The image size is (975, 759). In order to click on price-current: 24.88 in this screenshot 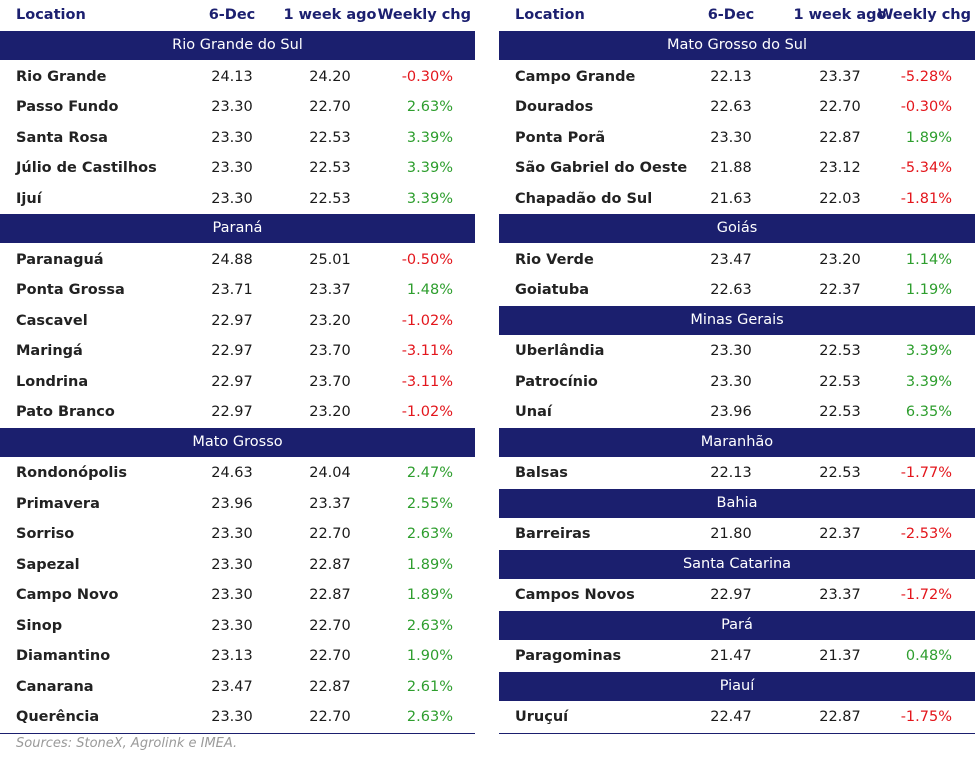, I will do `click(232, 259)`.